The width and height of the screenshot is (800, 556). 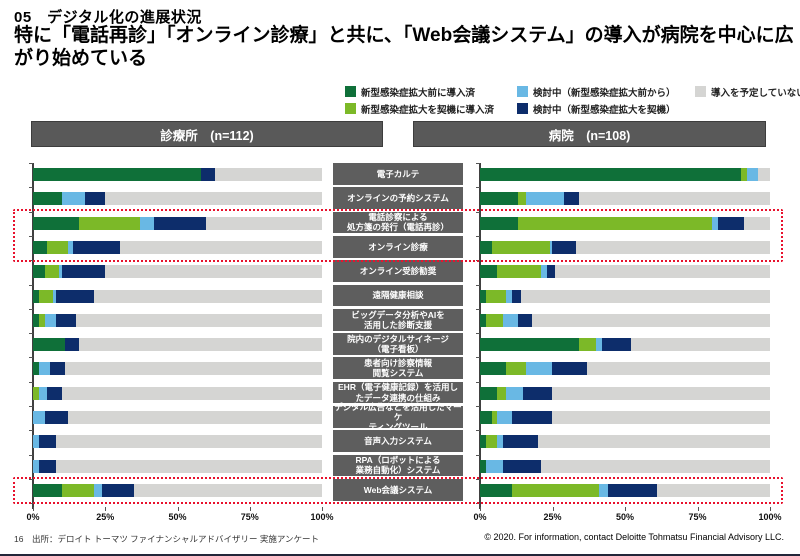 I want to click on category-label: 音声入力システム, so click(x=398, y=442).